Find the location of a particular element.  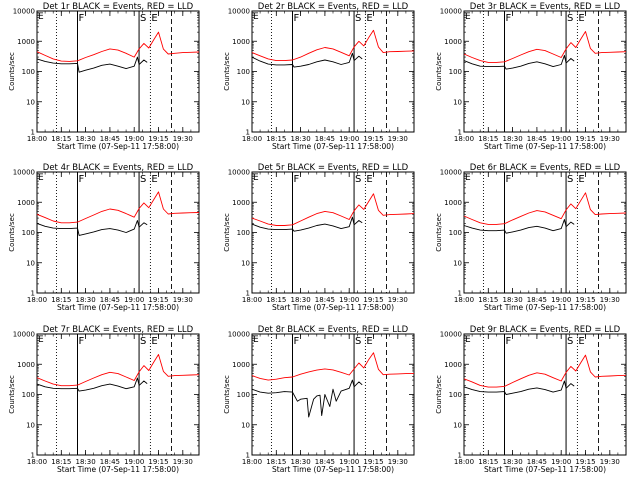

chart-title: Det 2r BLACK = Events, RED = LLD is located at coordinates (333, 7).